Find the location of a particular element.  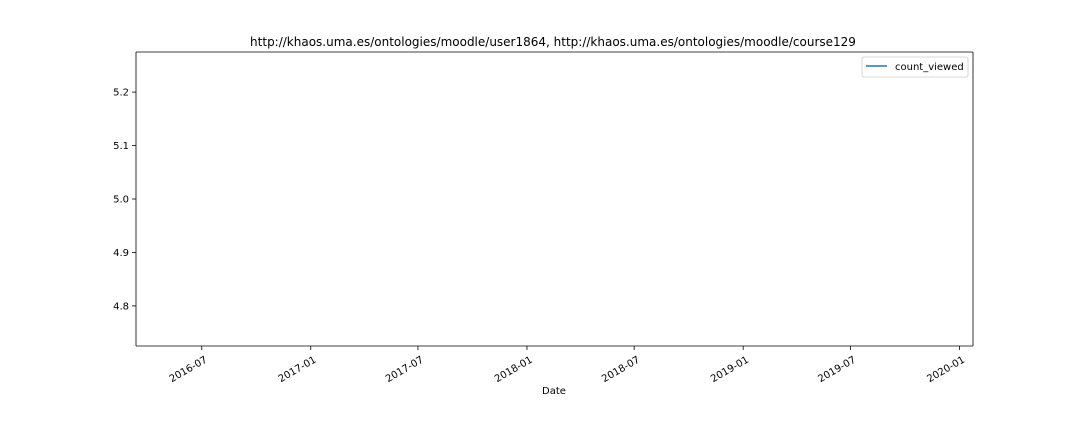

legend-box is located at coordinates (915, 67).